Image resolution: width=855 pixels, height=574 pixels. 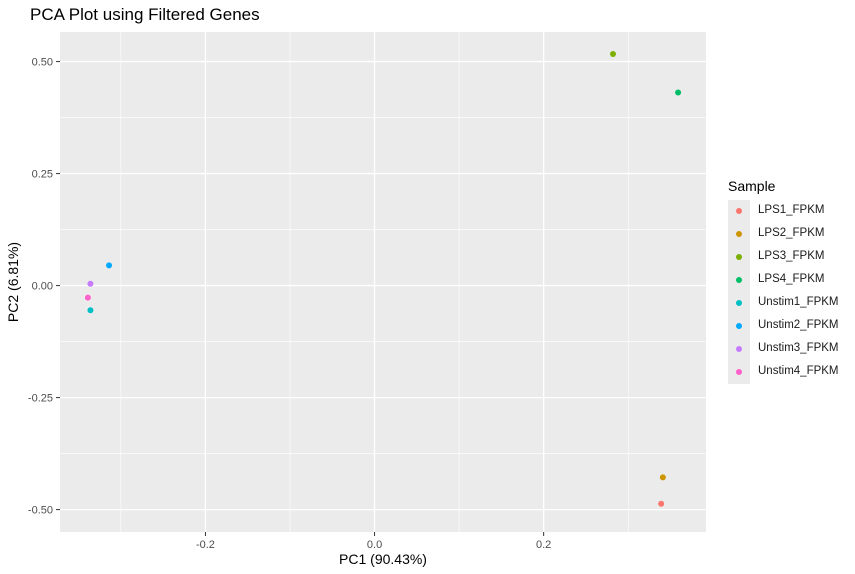 I want to click on legend-item: Unstim2_FPKM, so click(x=783, y=326).